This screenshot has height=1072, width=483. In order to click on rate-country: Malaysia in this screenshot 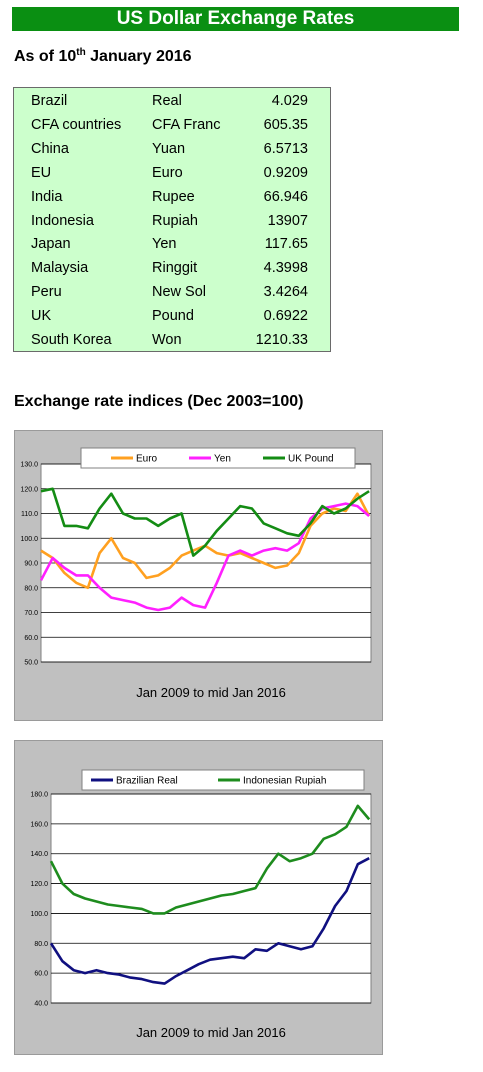, I will do `click(60, 268)`.